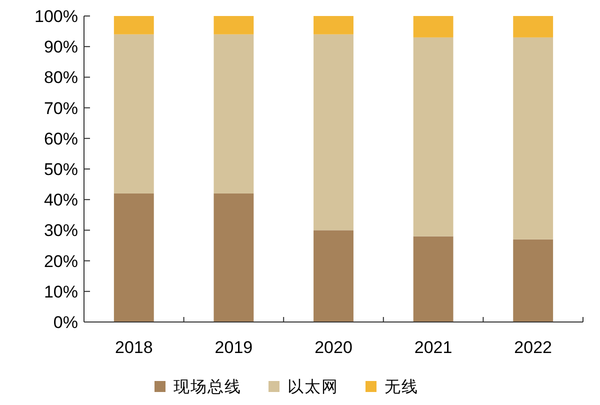  What do you see at coordinates (133, 347) in the screenshot?
I see `x-tick-label: 2018` at bounding box center [133, 347].